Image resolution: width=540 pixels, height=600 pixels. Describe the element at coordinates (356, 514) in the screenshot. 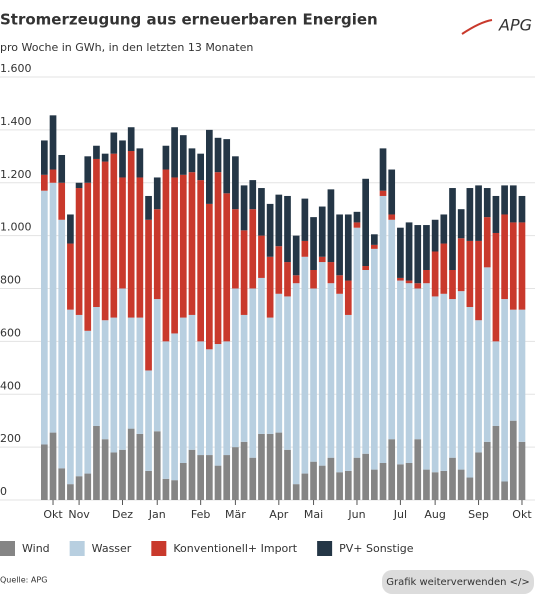

I see `x-tick-label: Jun` at that location.